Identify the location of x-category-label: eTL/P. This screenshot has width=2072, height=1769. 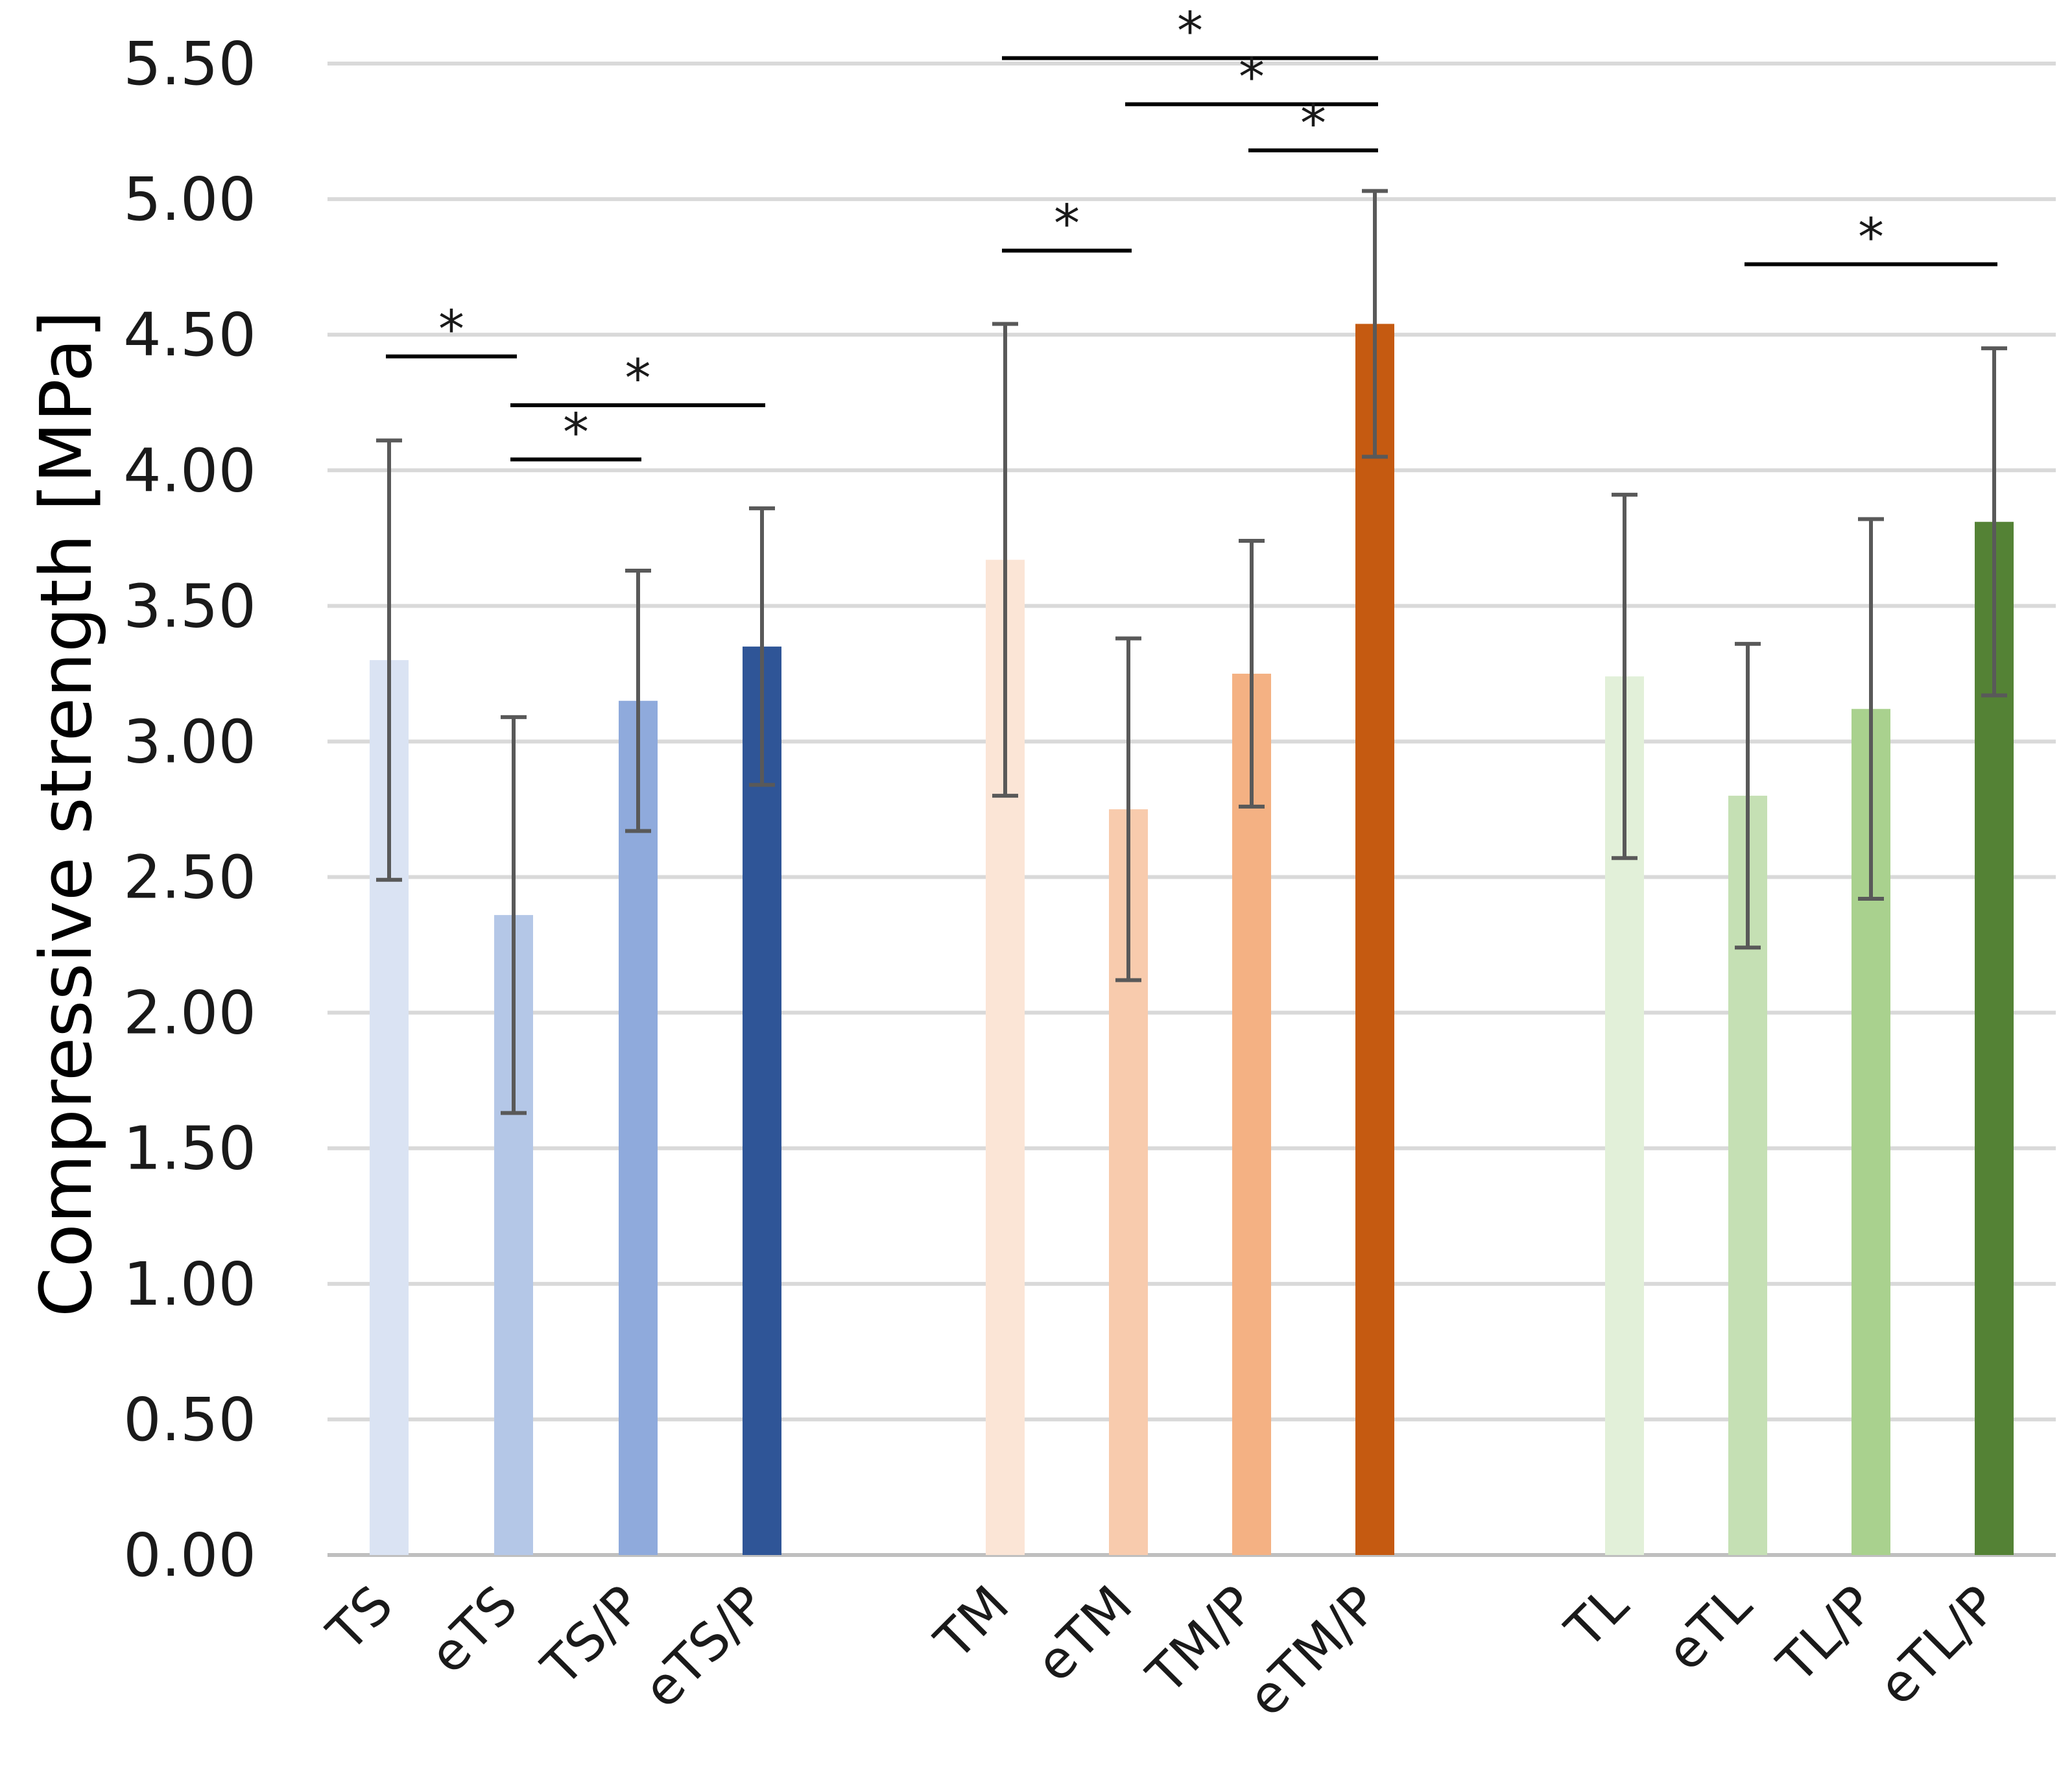
(1939, 1646).